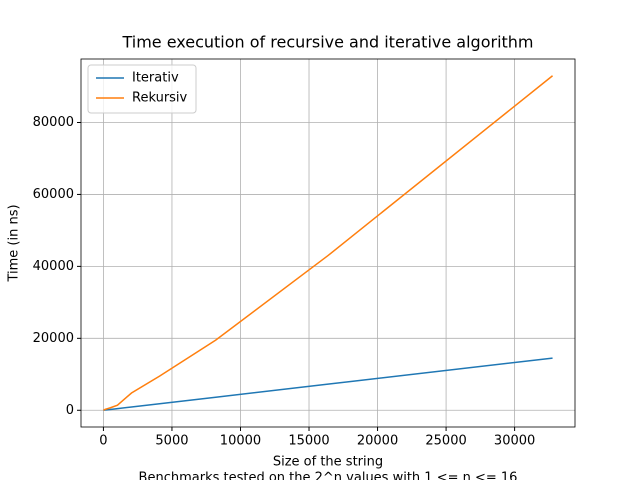 The image size is (640, 480). I want to click on x-tick-label: 30000, so click(514, 441).